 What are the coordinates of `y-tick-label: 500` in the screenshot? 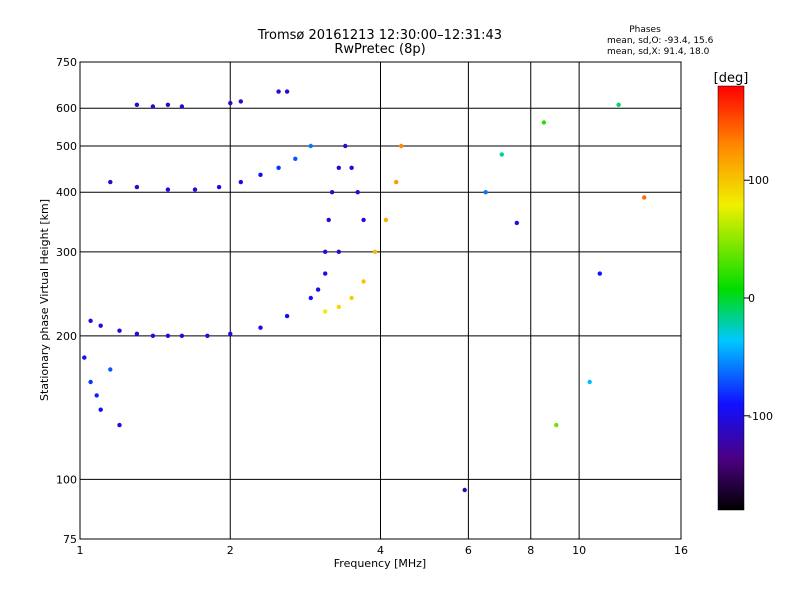 It's located at (66, 146).